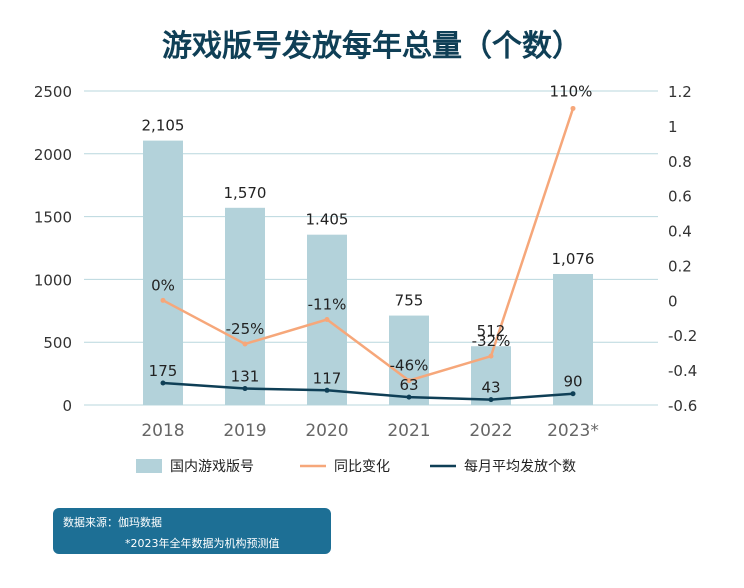 Image resolution: width=744 pixels, height=588 pixels. Describe the element at coordinates (245, 377) in the screenshot. I see `monthly-avg-value-label: 131` at that location.